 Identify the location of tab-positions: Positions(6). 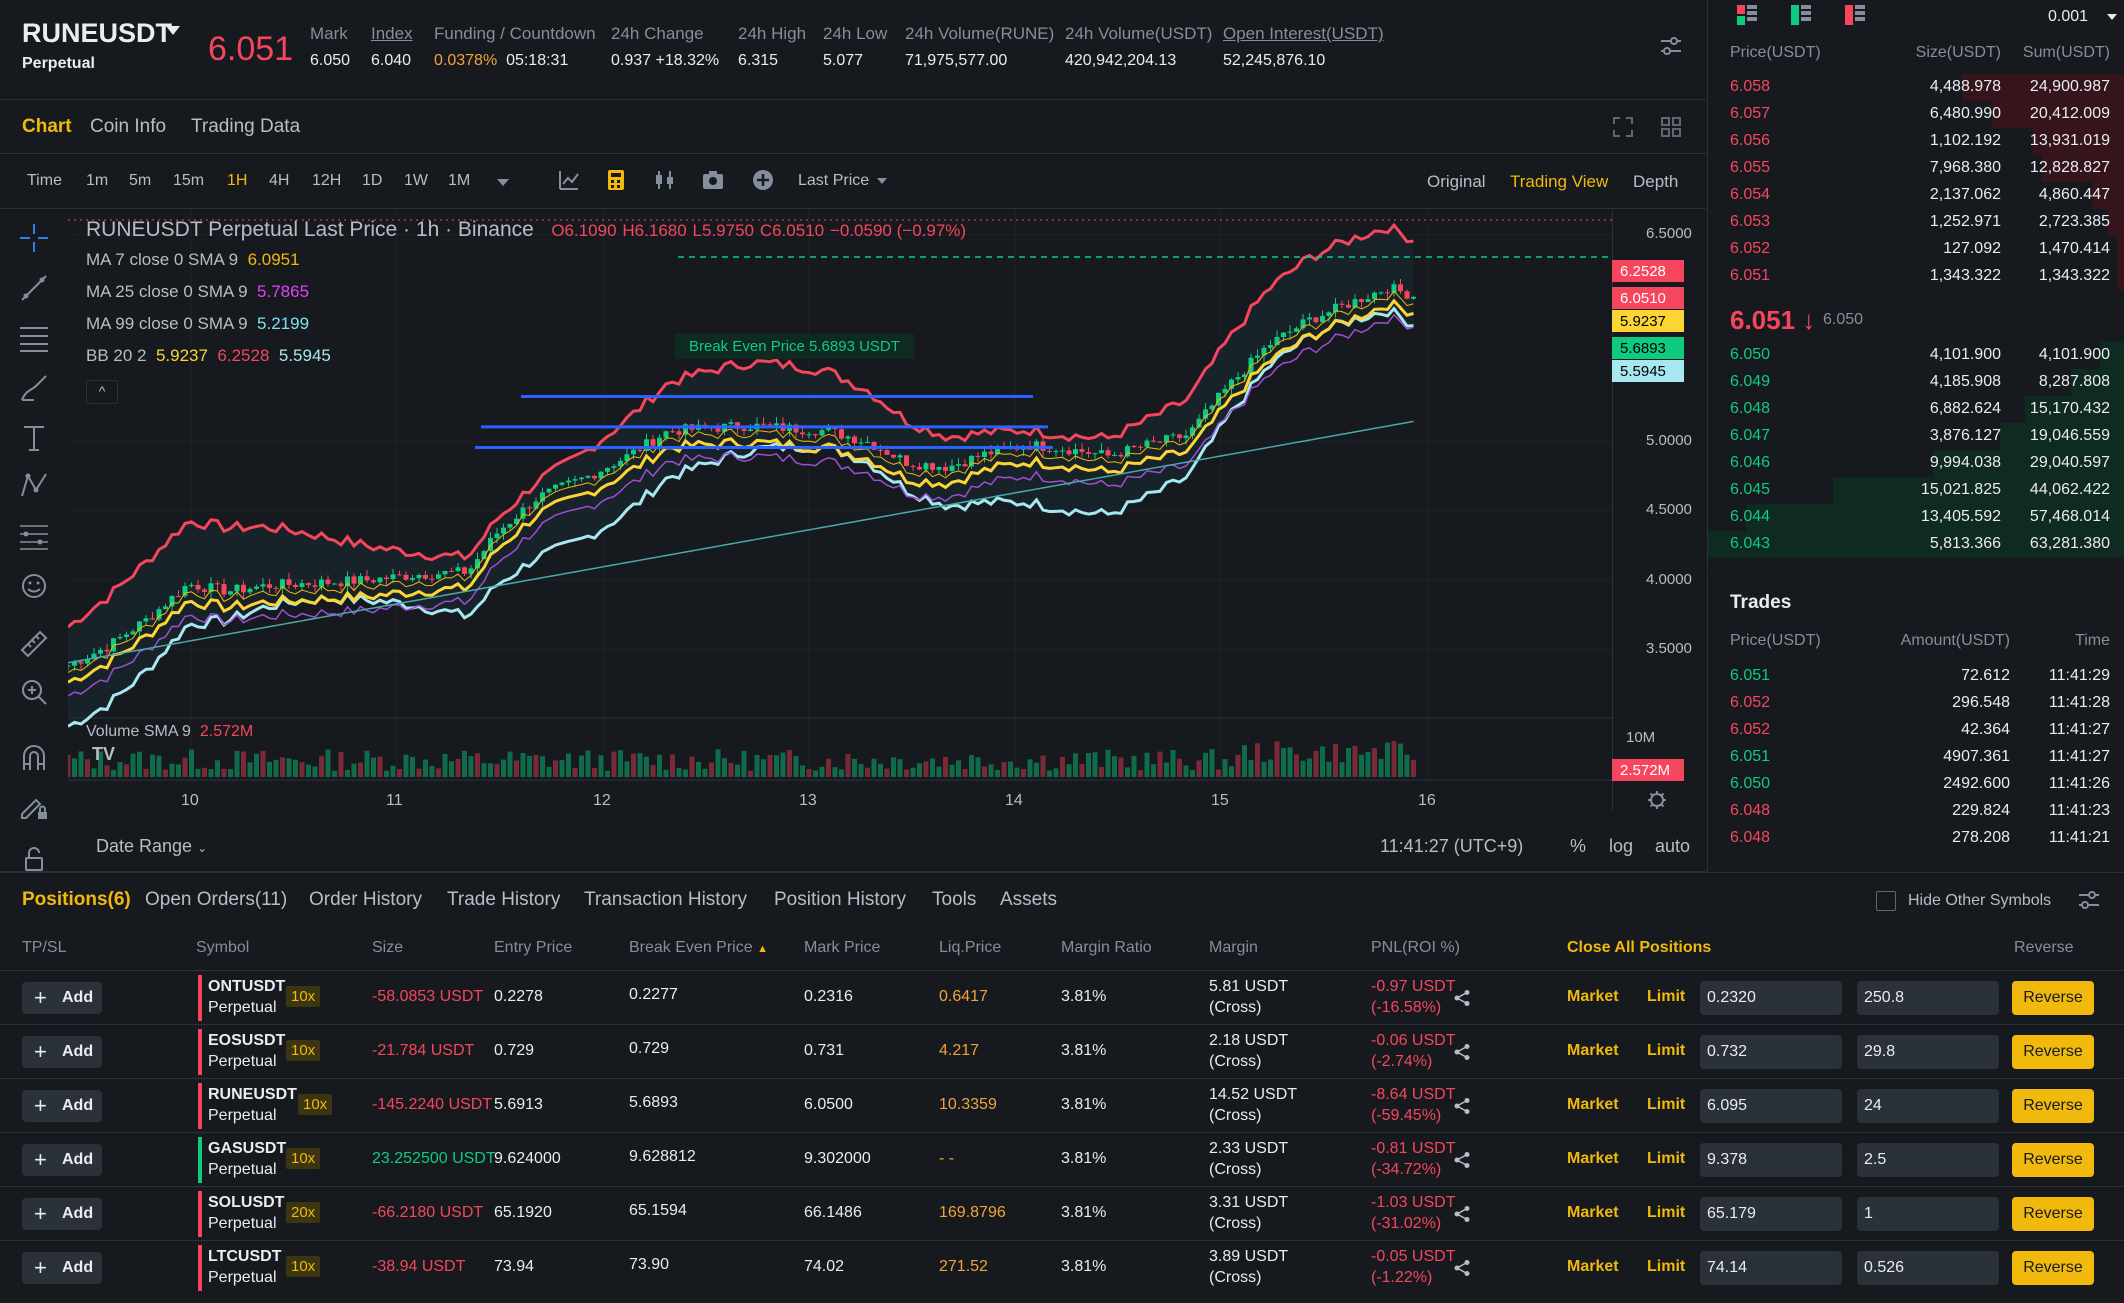
(76, 899).